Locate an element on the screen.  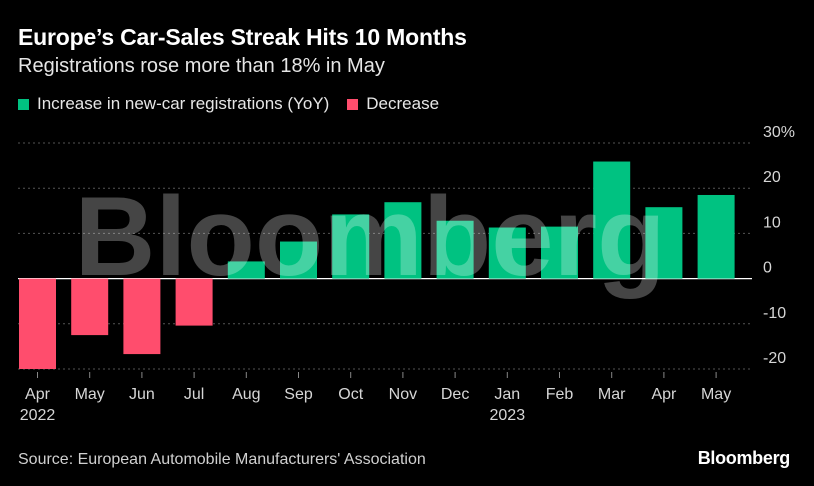
x-year-label: 2022 is located at coordinates (38, 415).